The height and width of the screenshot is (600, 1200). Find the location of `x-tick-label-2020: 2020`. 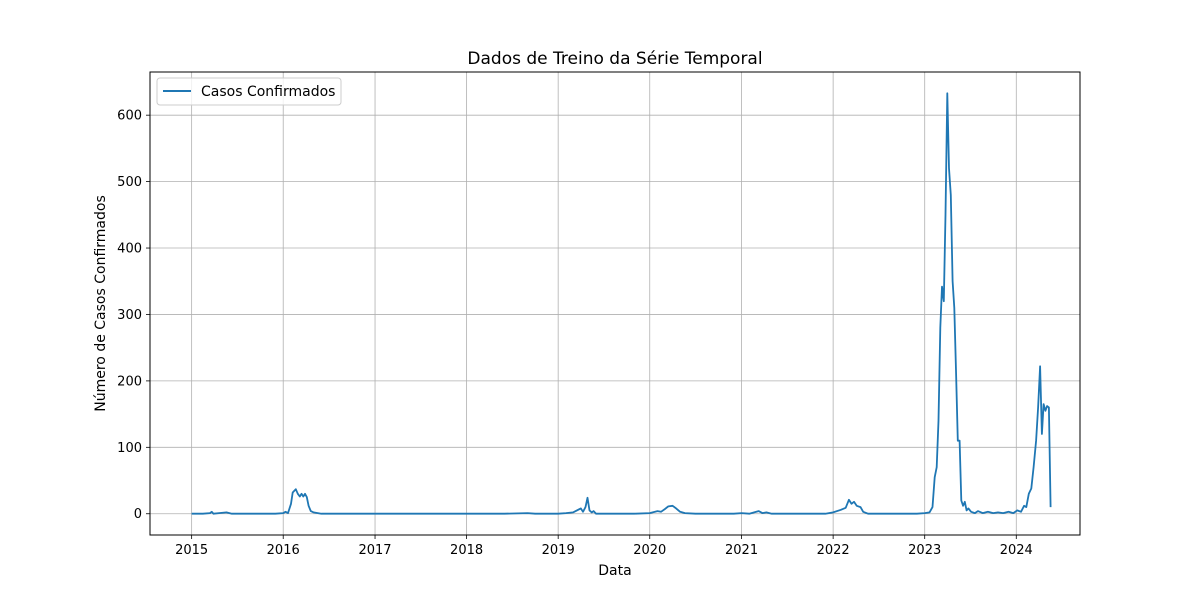

x-tick-label-2020: 2020 is located at coordinates (649, 550).